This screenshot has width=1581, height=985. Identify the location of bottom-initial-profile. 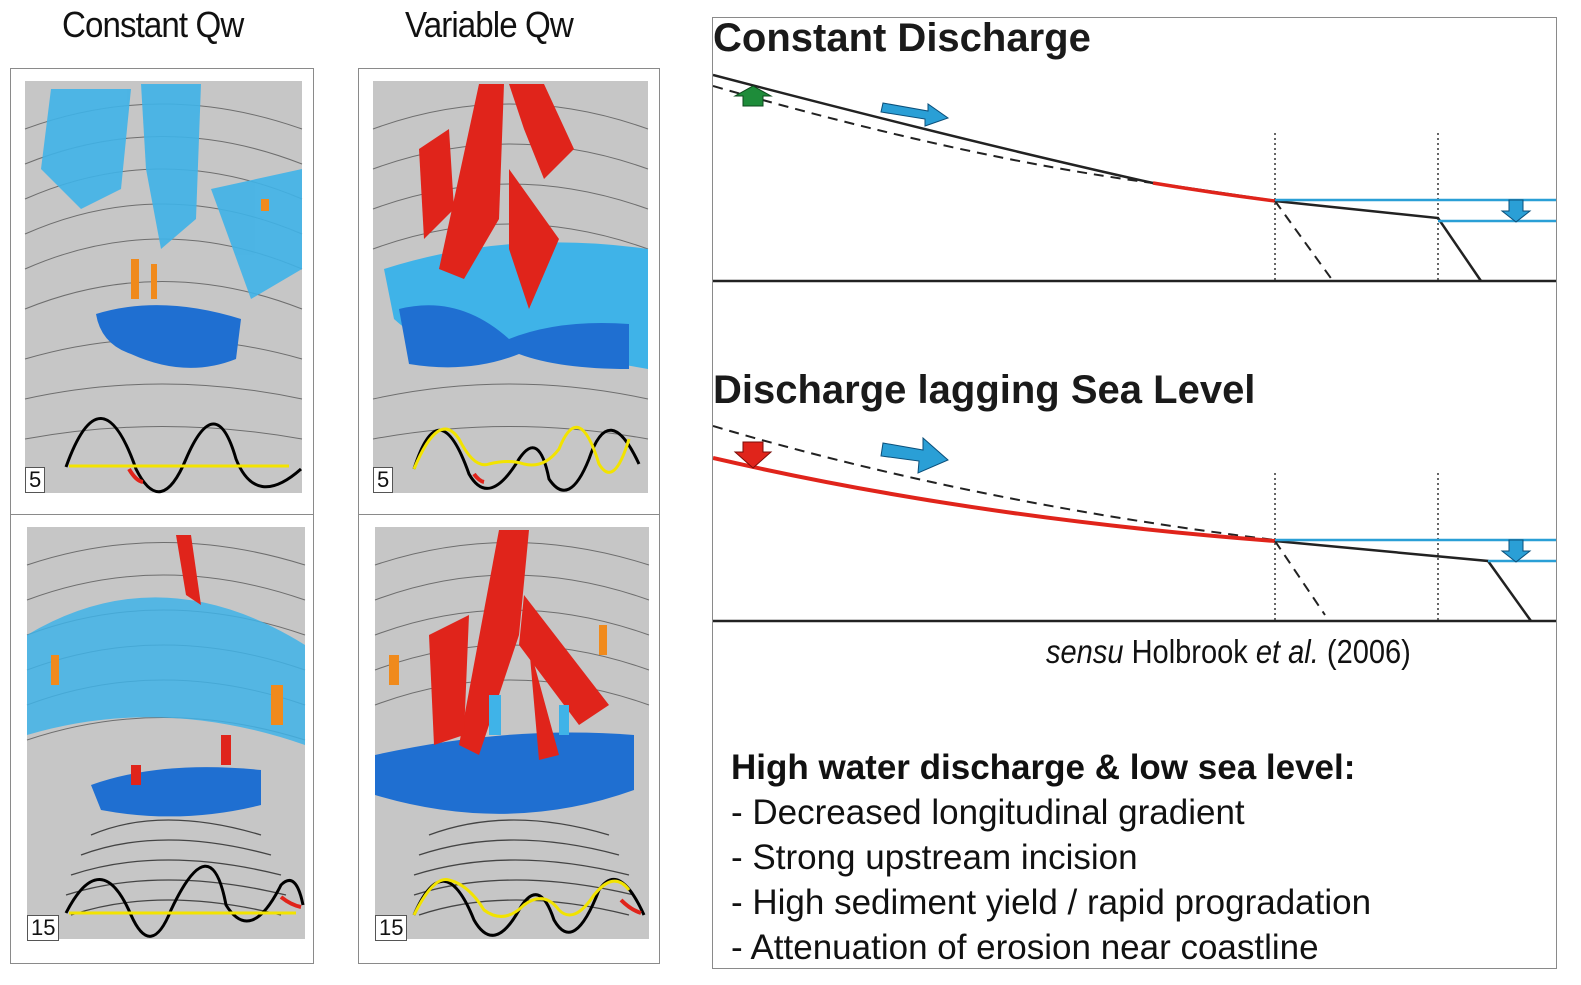
(994, 483).